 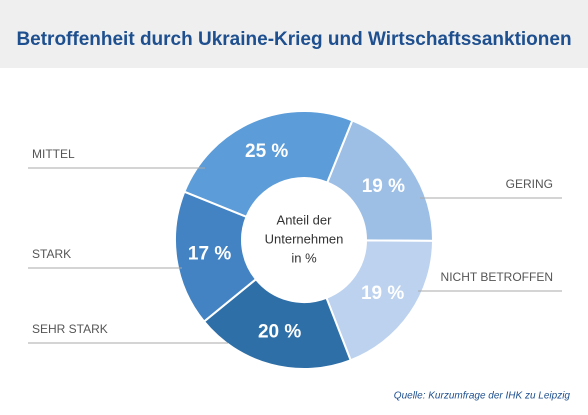 What do you see at coordinates (53, 154) in the screenshot?
I see `category-label: MITTEL` at bounding box center [53, 154].